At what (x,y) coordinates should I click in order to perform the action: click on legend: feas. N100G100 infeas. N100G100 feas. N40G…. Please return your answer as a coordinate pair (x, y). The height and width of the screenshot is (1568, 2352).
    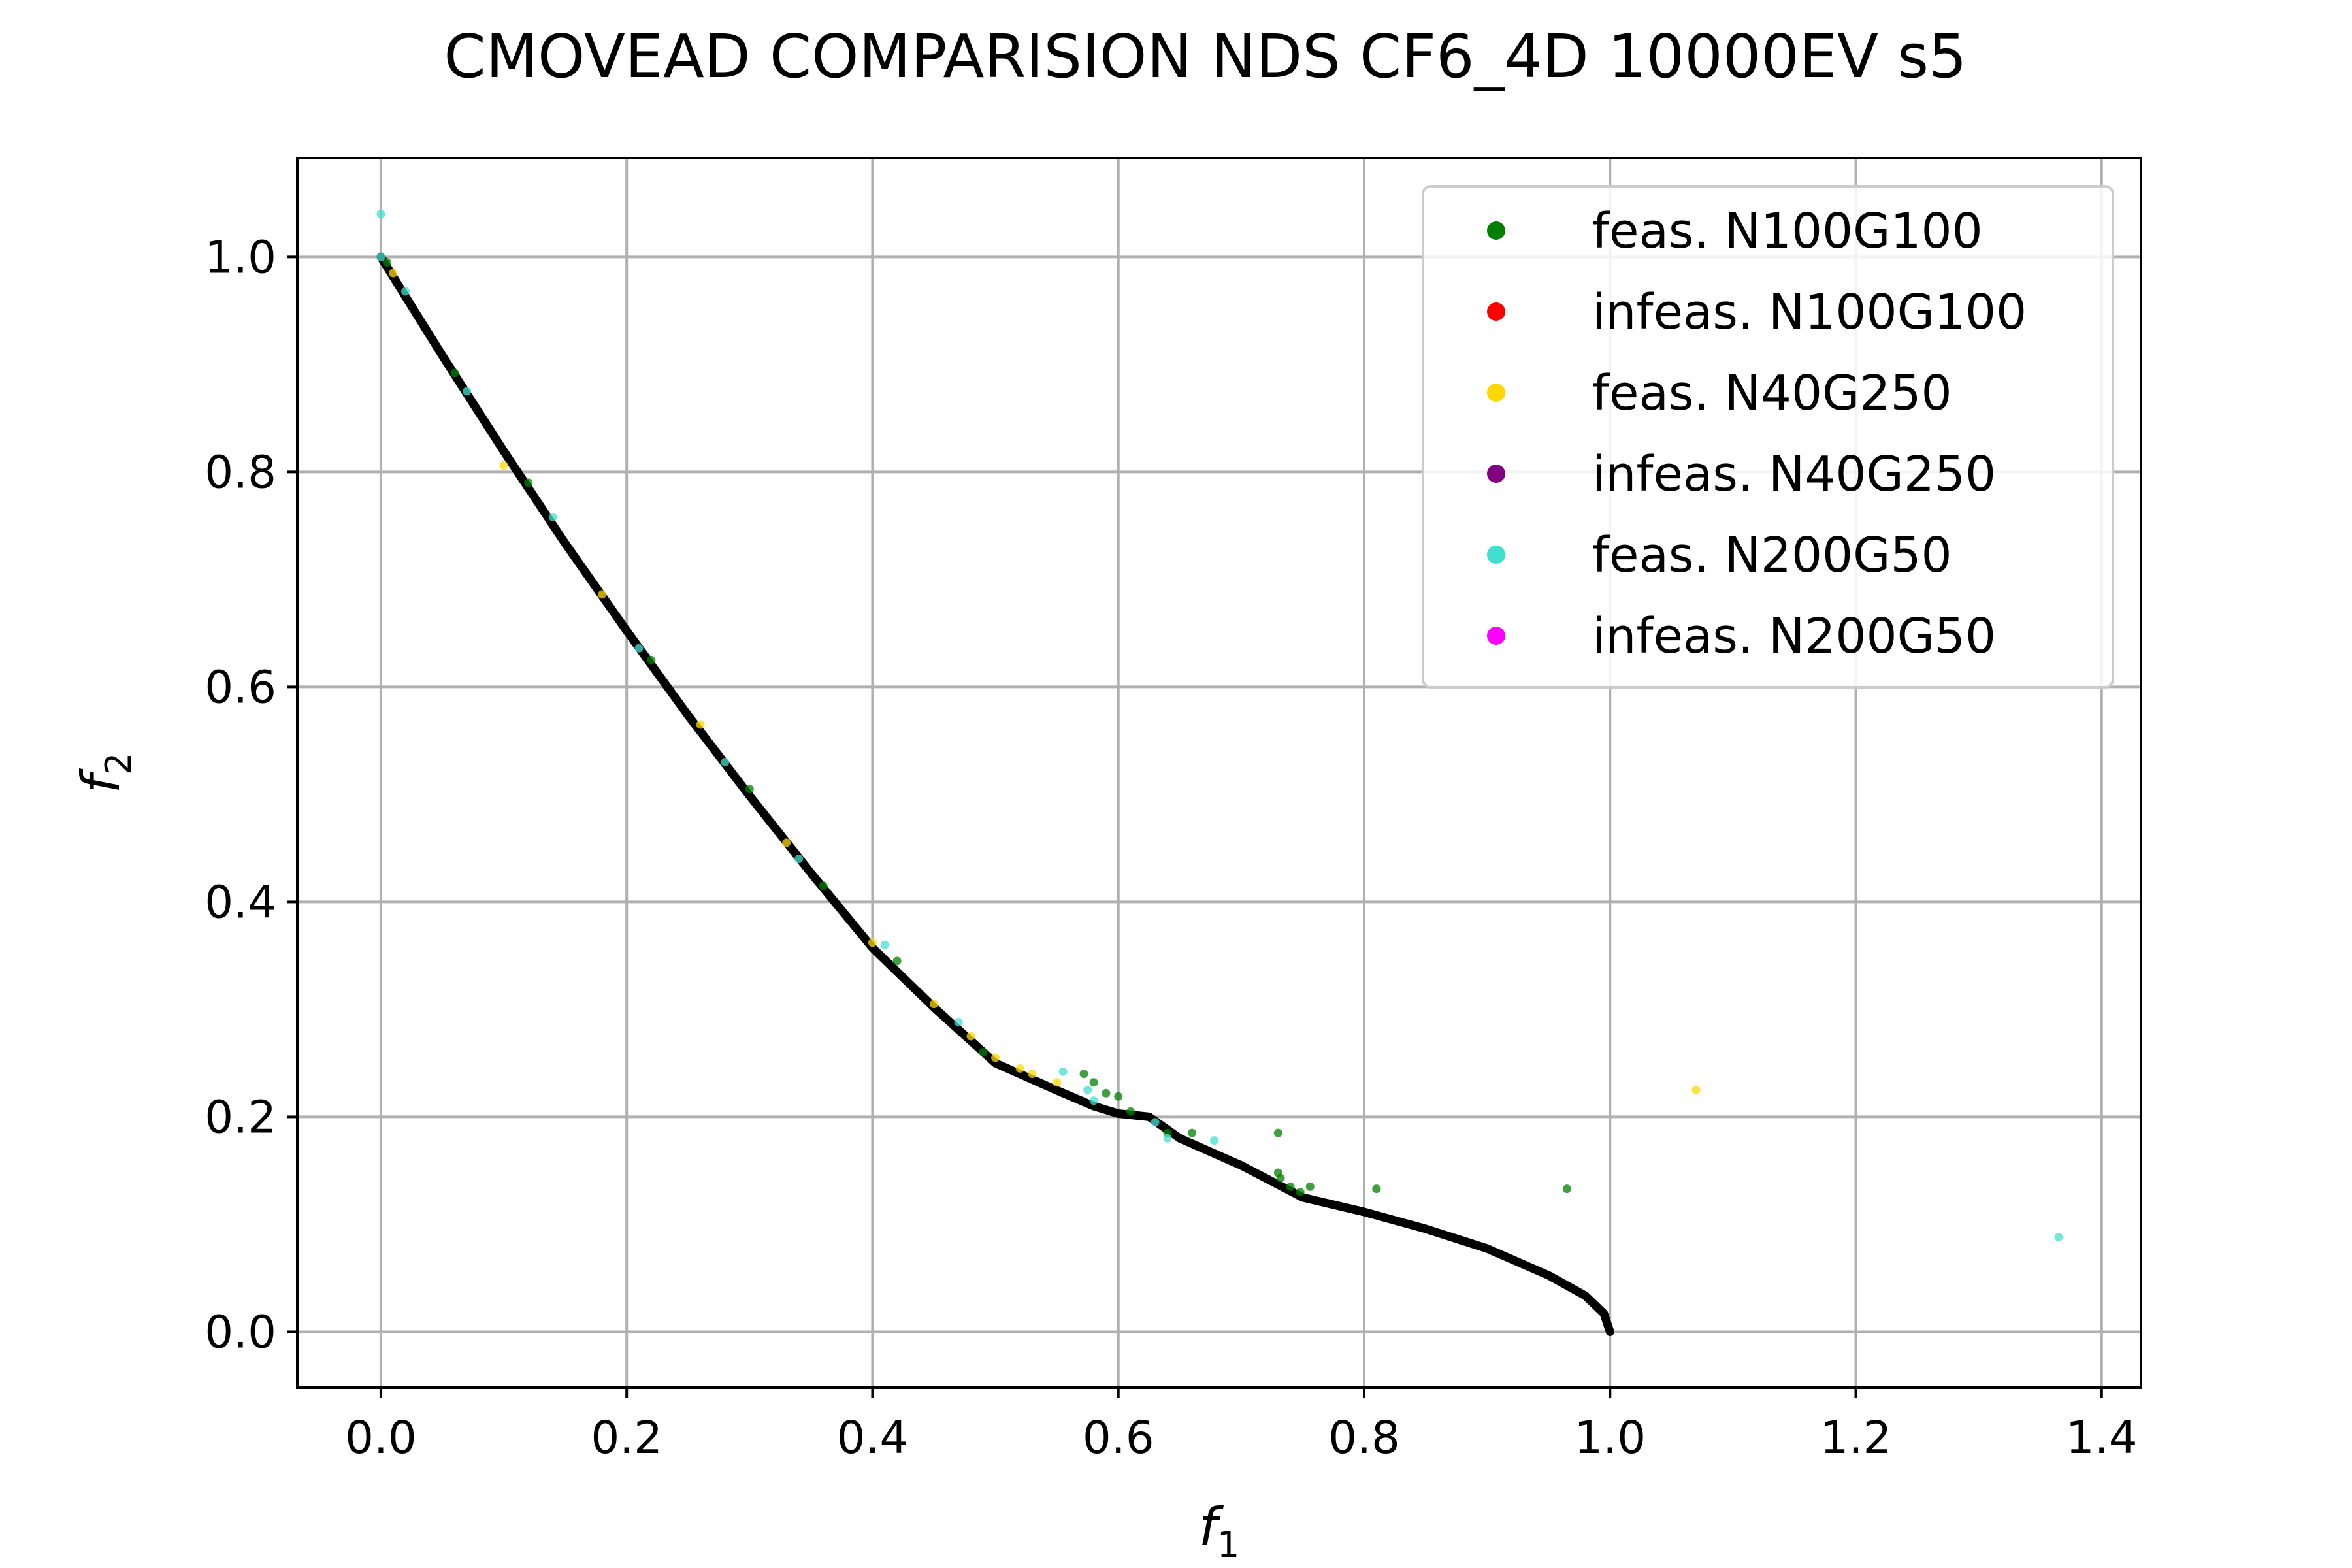
    Looking at the image, I should click on (1768, 437).